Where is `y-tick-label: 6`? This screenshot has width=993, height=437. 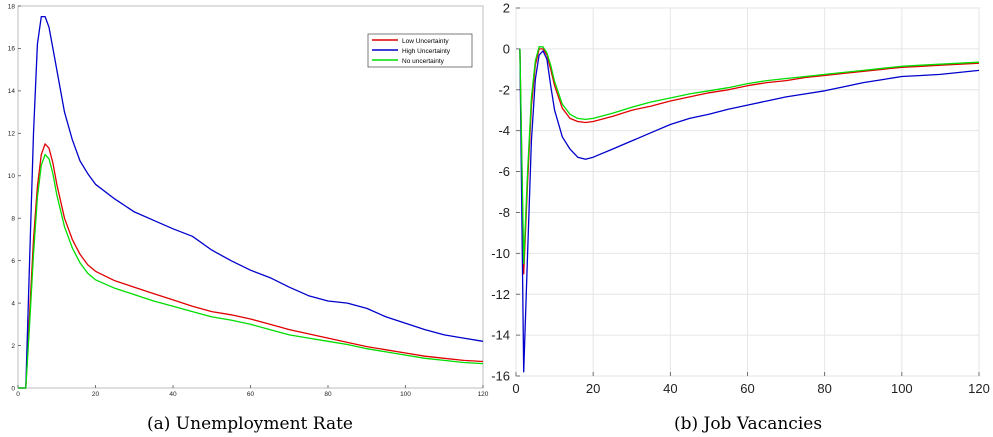
y-tick-label: 6 is located at coordinates (13, 261).